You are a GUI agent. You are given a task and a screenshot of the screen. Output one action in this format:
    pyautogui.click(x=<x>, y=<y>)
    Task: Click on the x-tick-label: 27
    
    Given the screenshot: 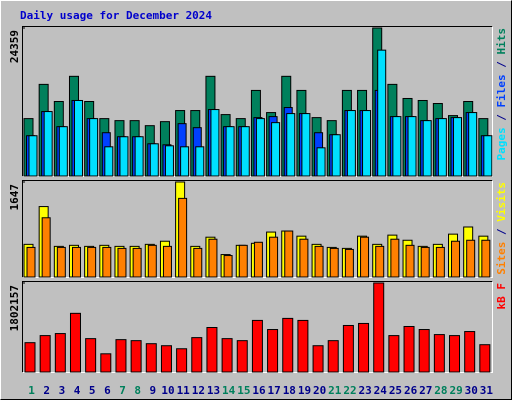 What is the action you would take?
    pyautogui.click(x=425, y=390)
    